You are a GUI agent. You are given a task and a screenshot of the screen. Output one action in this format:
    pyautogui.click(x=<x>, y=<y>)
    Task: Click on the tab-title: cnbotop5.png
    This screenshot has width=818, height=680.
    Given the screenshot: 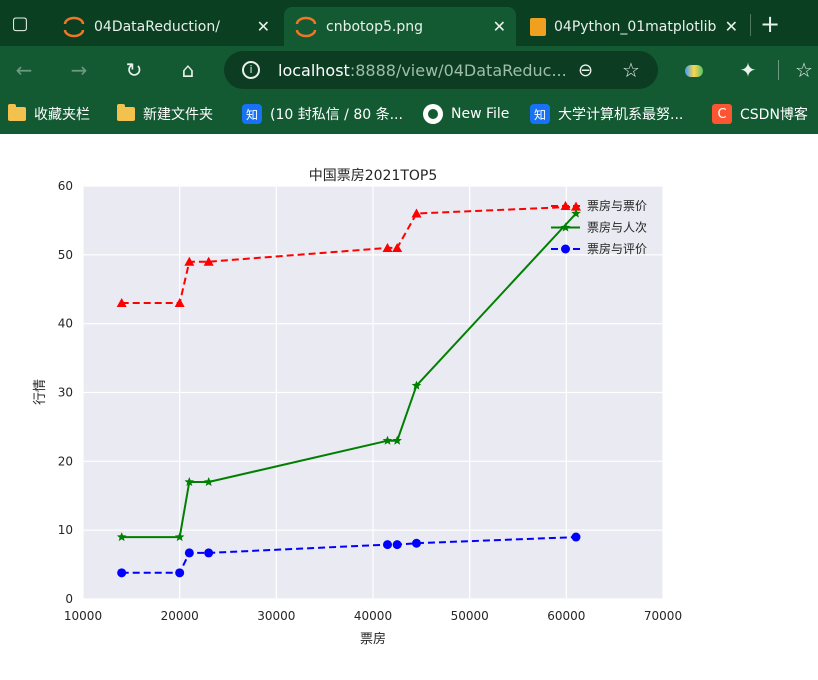 What is the action you would take?
    pyautogui.click(x=374, y=26)
    